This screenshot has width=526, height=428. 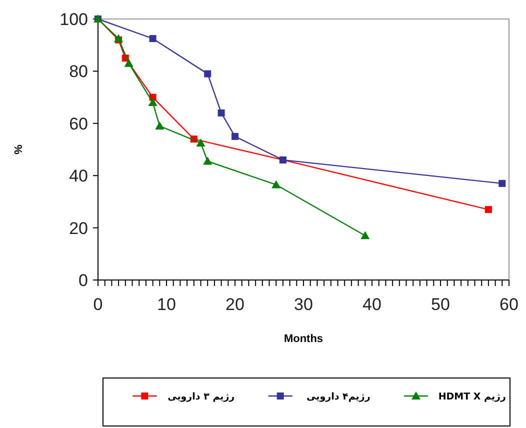 What do you see at coordinates (472, 396) in the screenshot?
I see `legend-label: رژیم HDMT X` at bounding box center [472, 396].